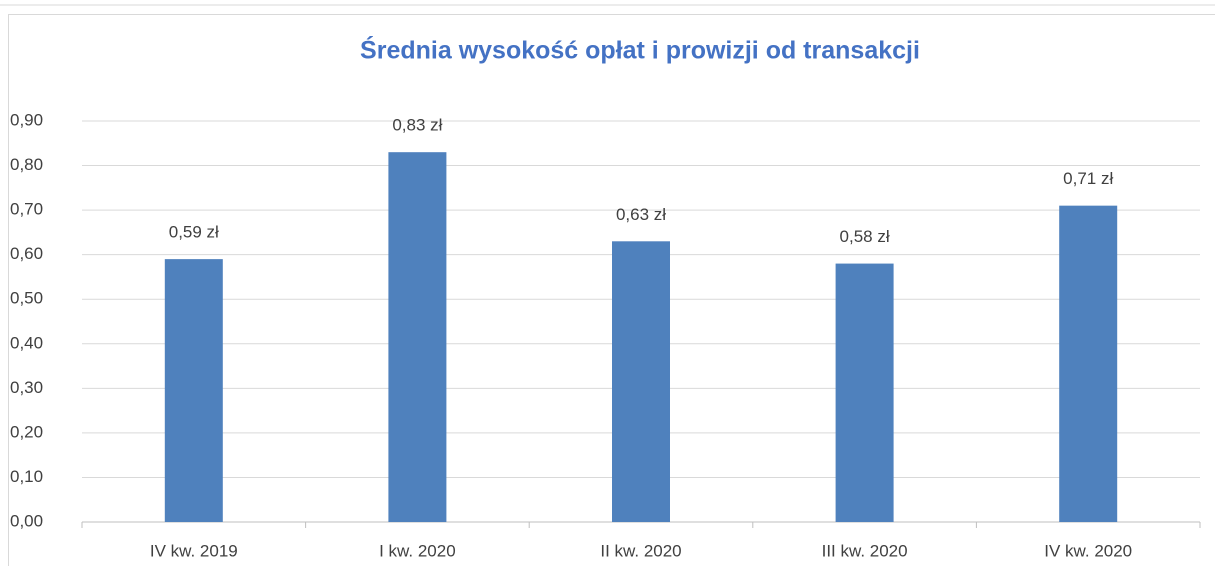 Image resolution: width=1215 pixels, height=571 pixels. I want to click on data-label: 0,58 zł, so click(865, 236).